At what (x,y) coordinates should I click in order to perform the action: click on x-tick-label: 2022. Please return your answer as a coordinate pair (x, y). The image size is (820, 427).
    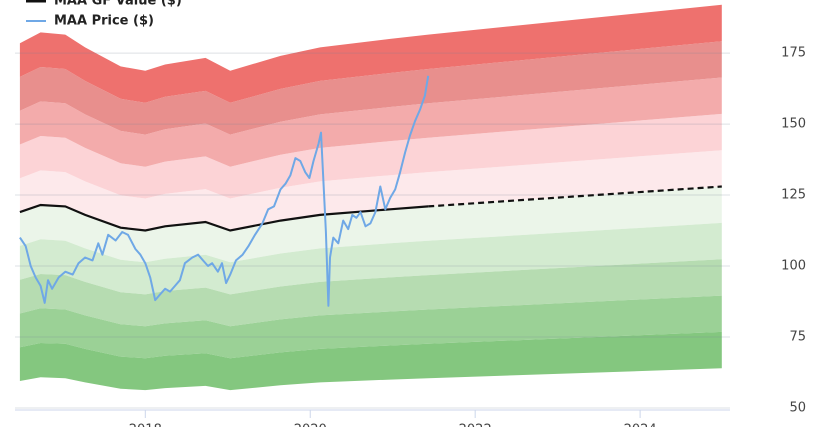
    Looking at the image, I should click on (475, 425).